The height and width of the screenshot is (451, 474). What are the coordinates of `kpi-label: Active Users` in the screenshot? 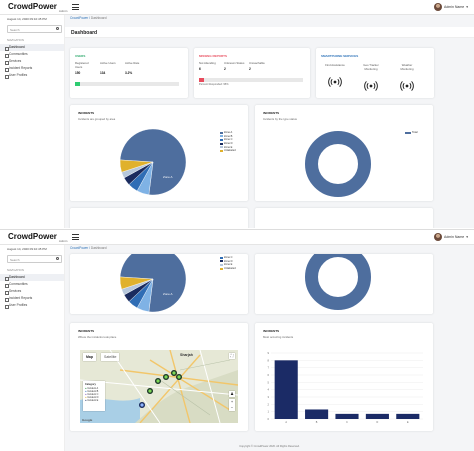 It's located at (108, 63).